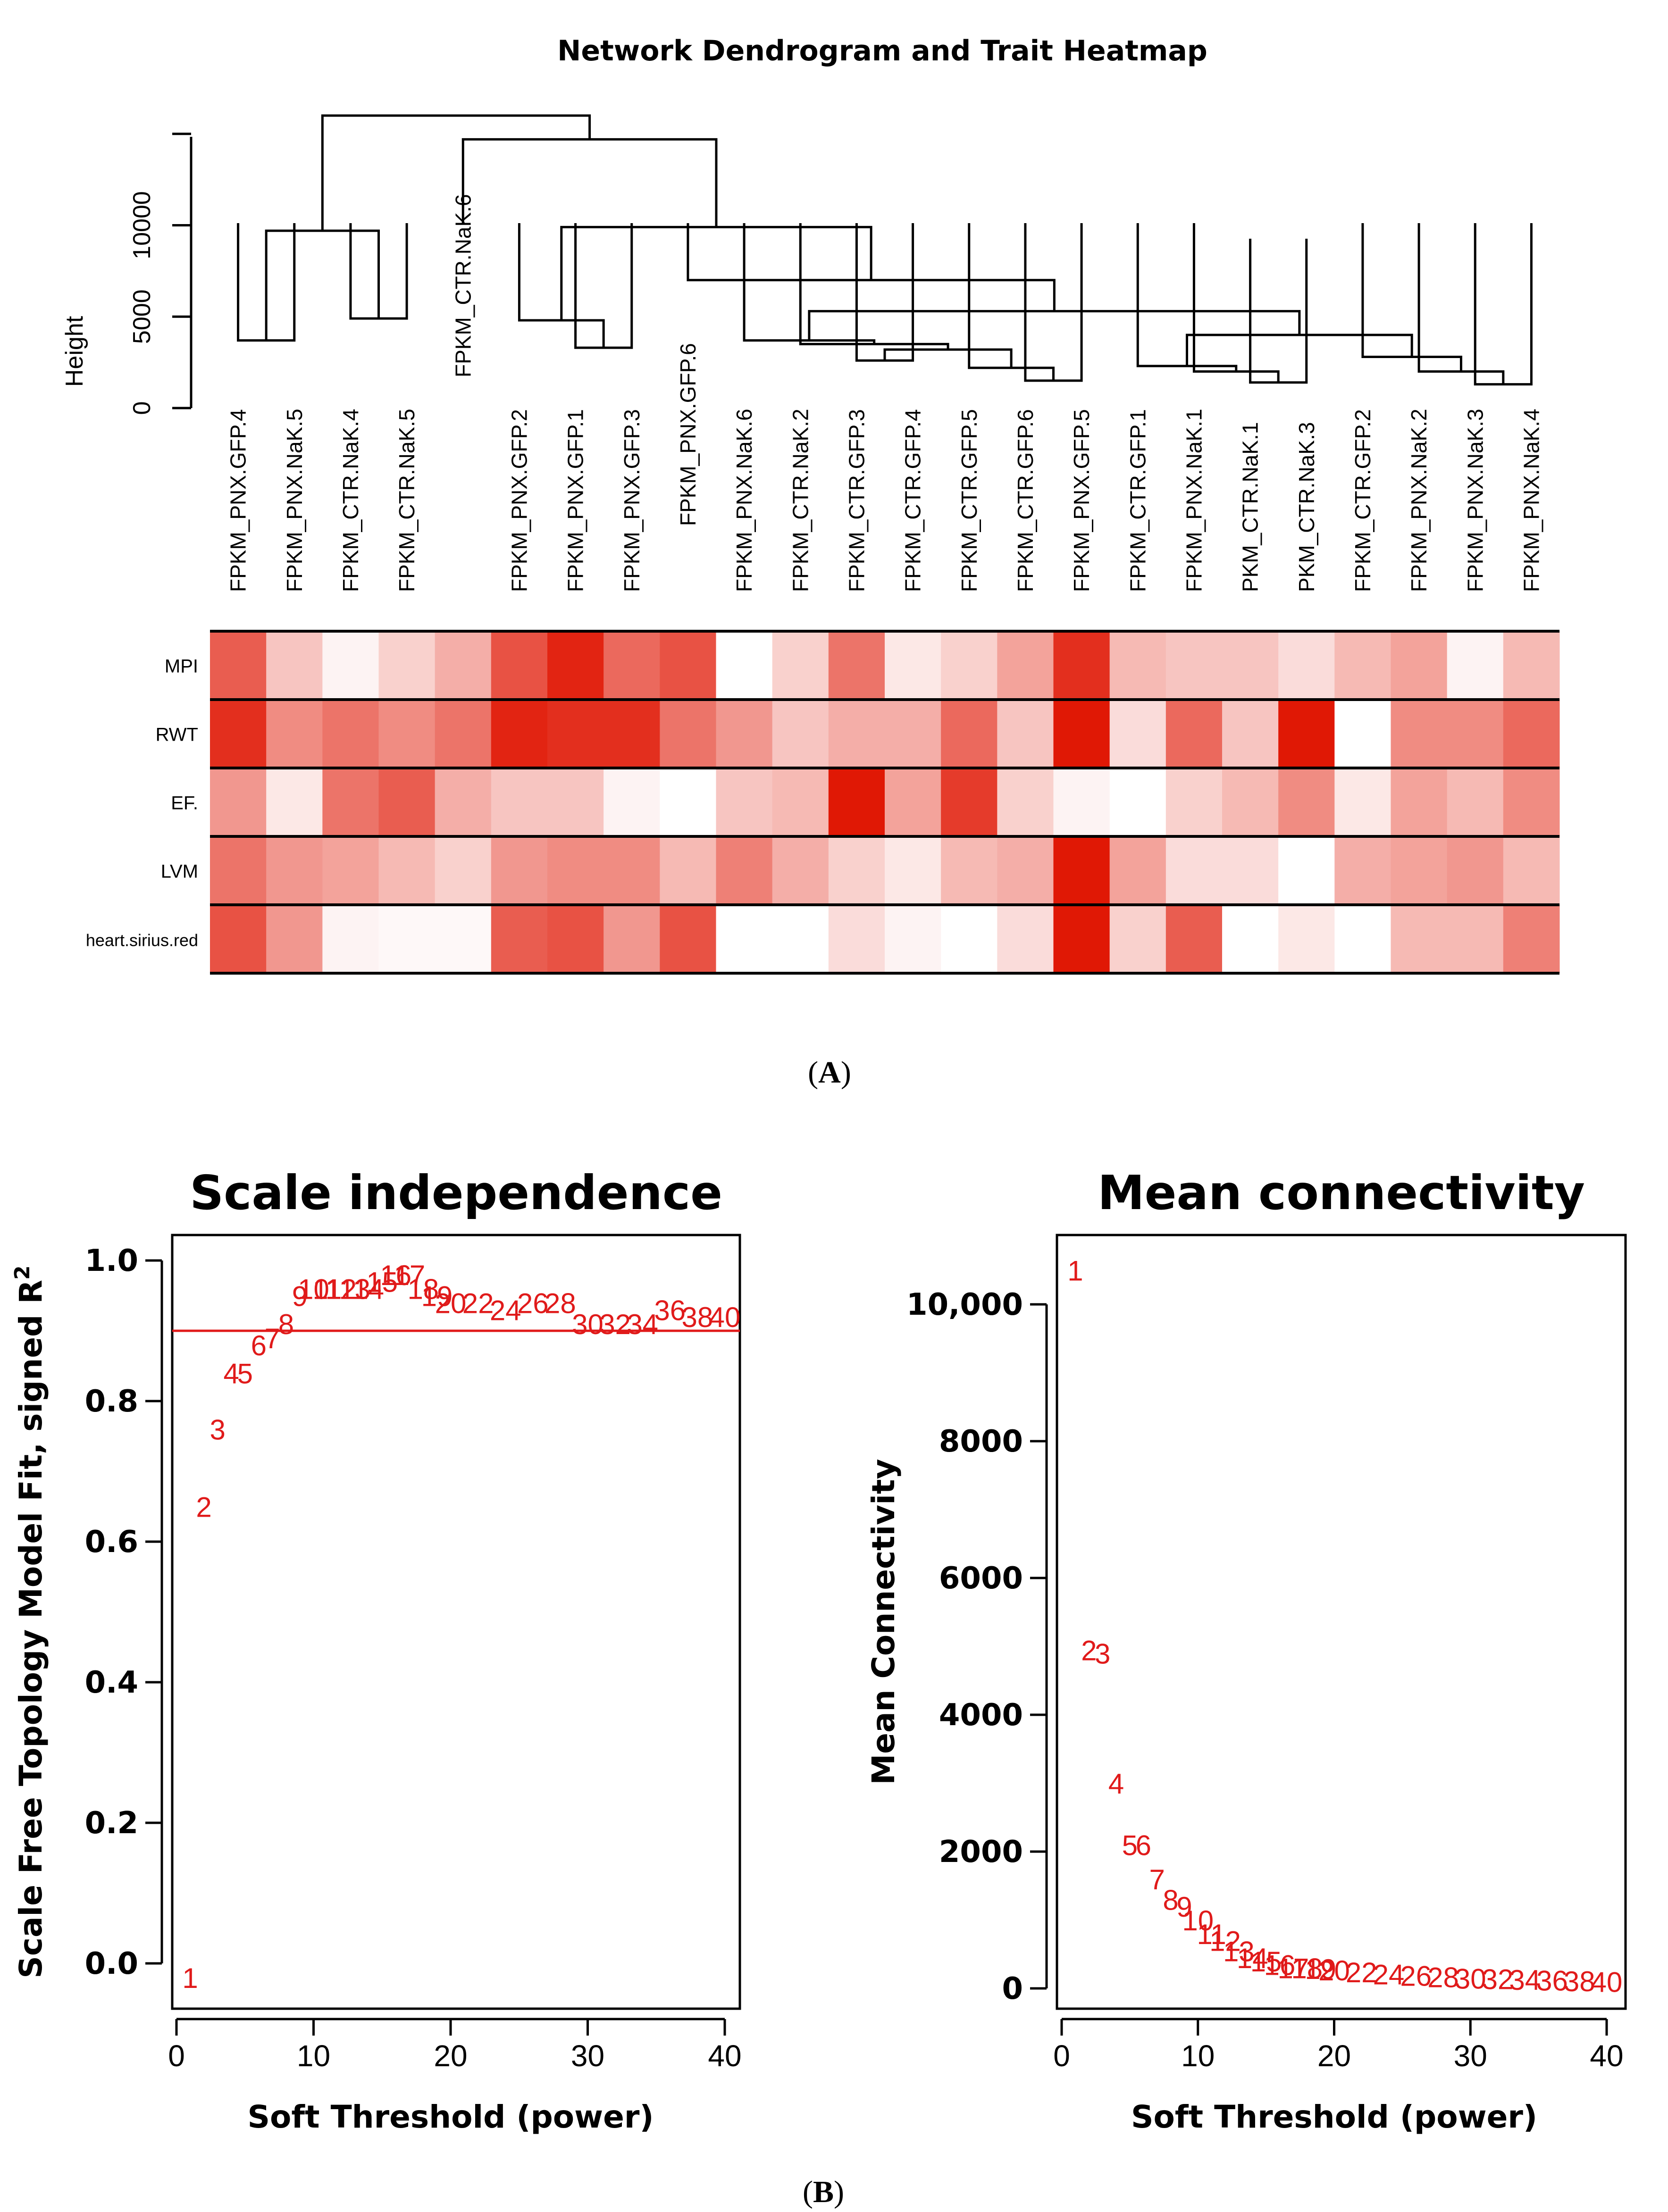 The width and height of the screenshot is (1668, 2212). I want to click on trait-label: heart.sirius.red, so click(142, 940).